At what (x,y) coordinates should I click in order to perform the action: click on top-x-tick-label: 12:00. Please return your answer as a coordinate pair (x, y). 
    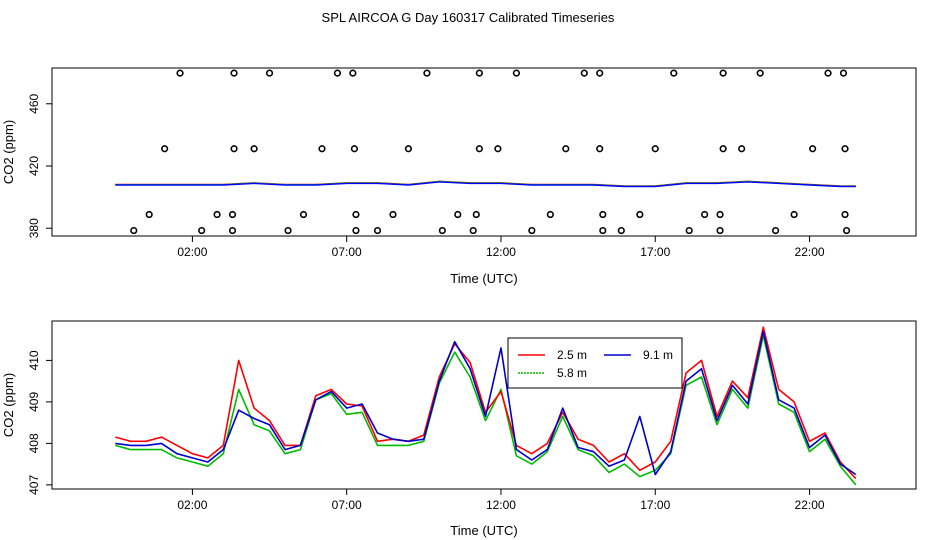
    Looking at the image, I should click on (501, 252).